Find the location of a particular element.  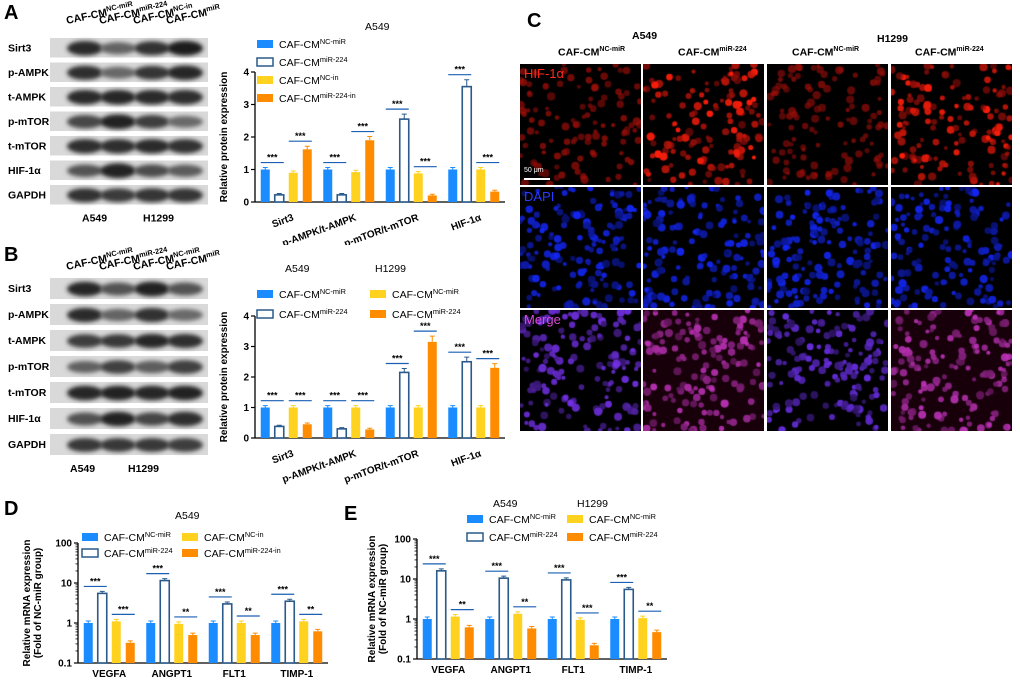

y-axis-label: Relative mRNA expression is located at coordinates (27, 603).